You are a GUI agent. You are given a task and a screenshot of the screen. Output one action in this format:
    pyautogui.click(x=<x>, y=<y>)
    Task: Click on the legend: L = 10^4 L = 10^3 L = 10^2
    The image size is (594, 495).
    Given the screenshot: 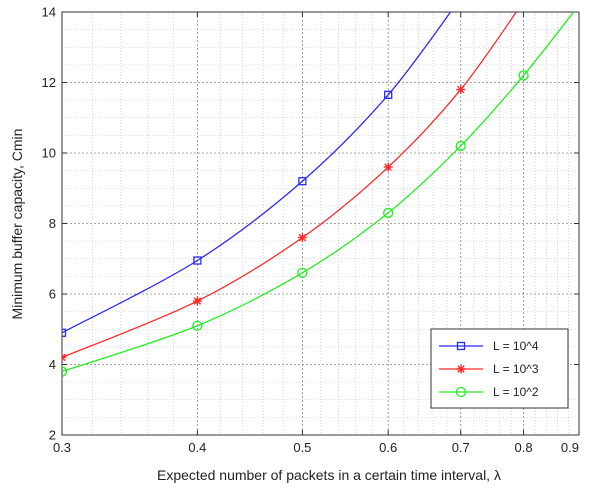 What is the action you would take?
    pyautogui.click(x=499, y=368)
    